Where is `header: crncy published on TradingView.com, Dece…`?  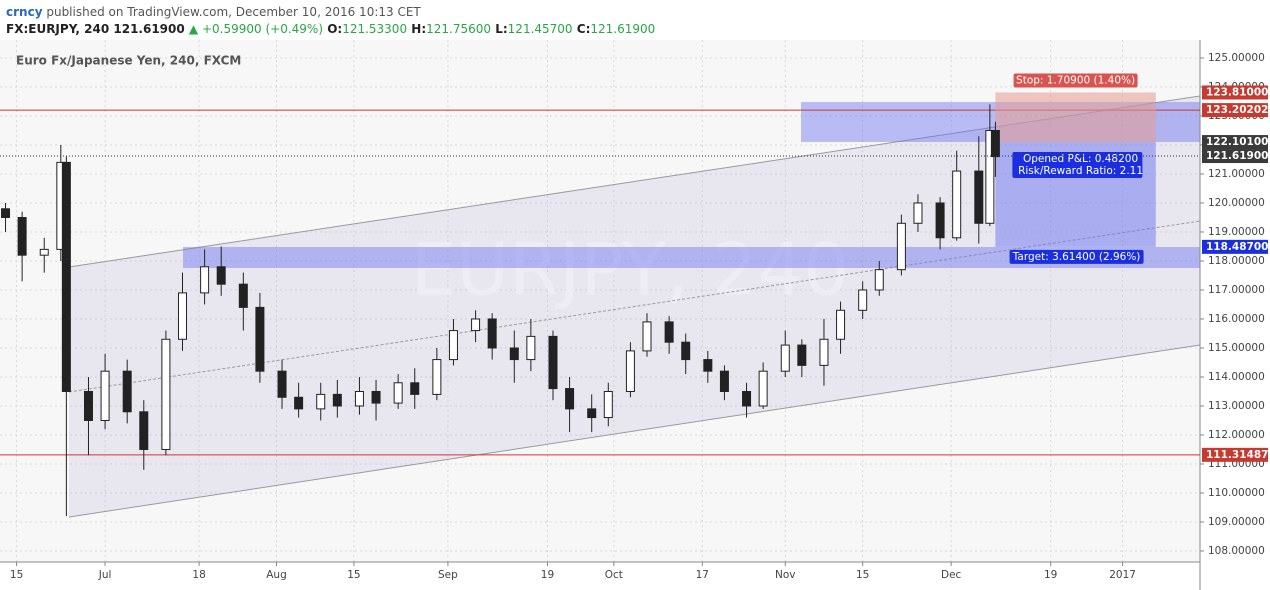
header: crncy published on TradingView.com, Dece… is located at coordinates (635, 21).